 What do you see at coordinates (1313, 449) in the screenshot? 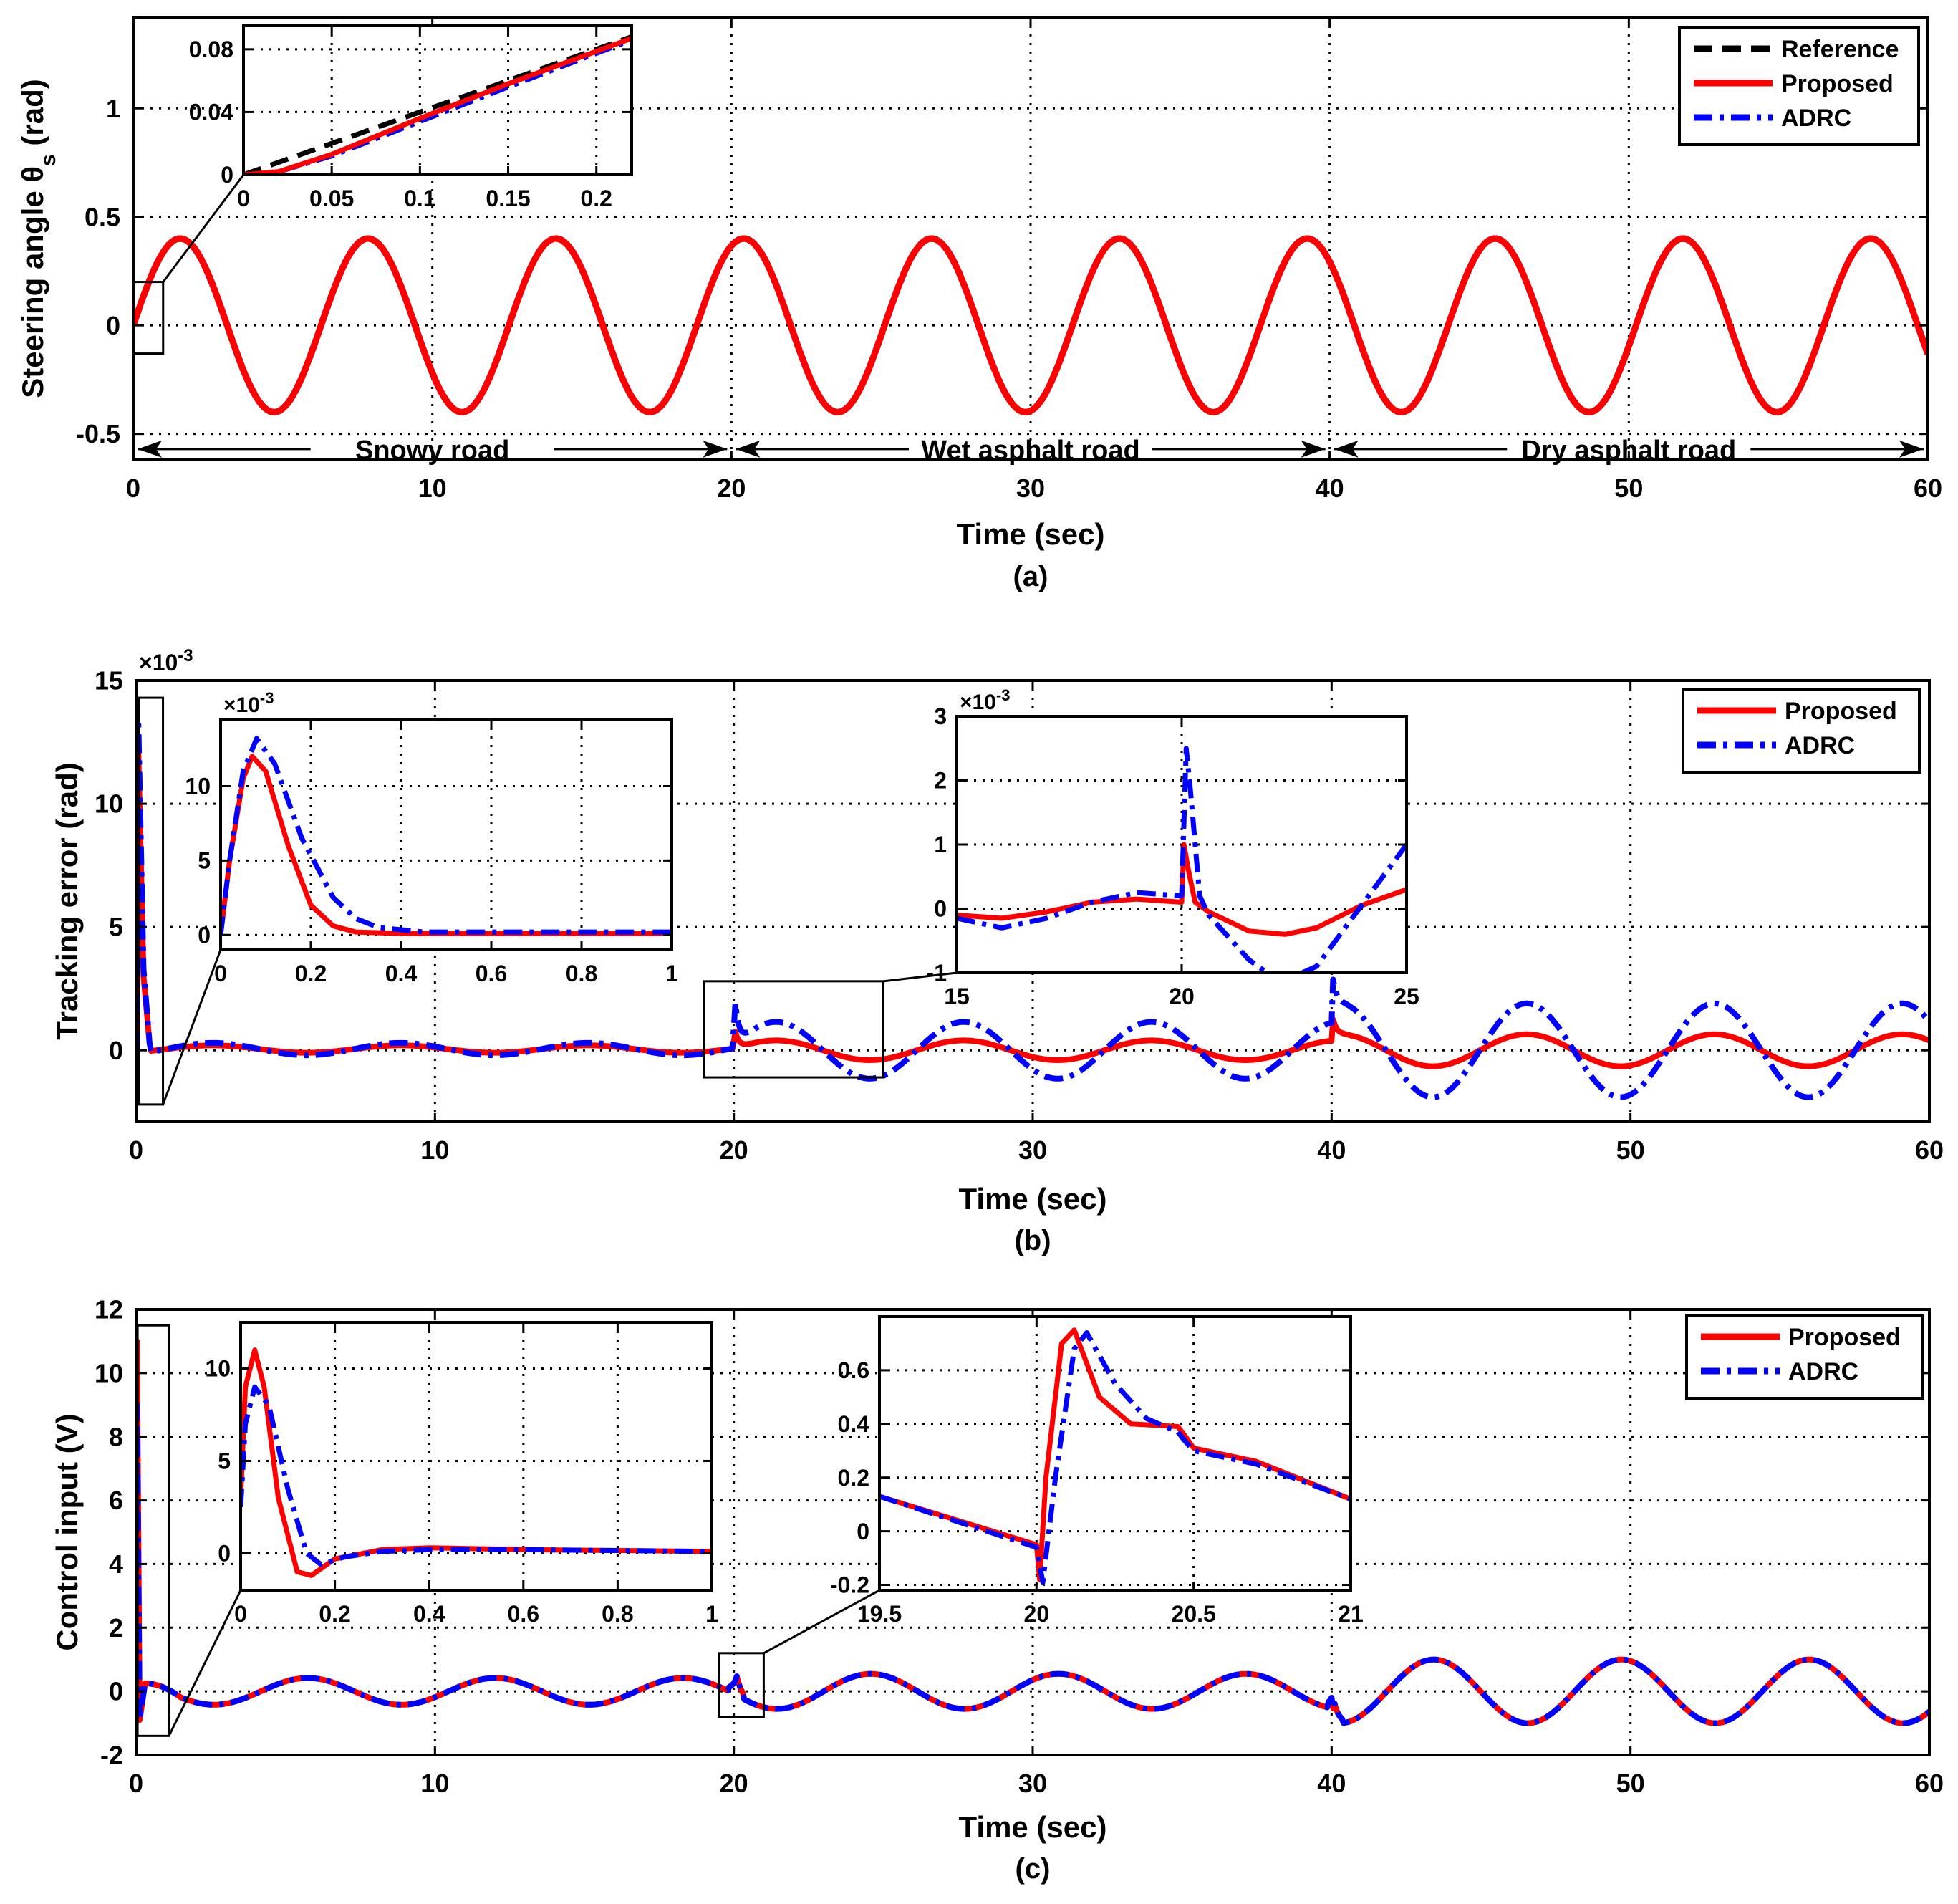
I see `road-arrow-head-right` at bounding box center [1313, 449].